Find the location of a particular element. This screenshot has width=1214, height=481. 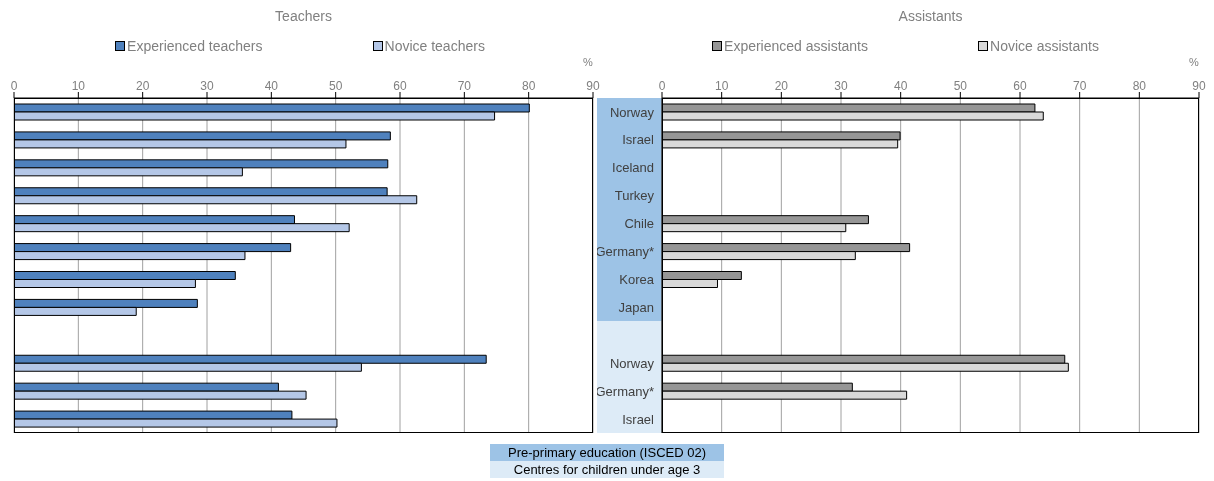

legend-label: Experienced assistants is located at coordinates (796, 46).